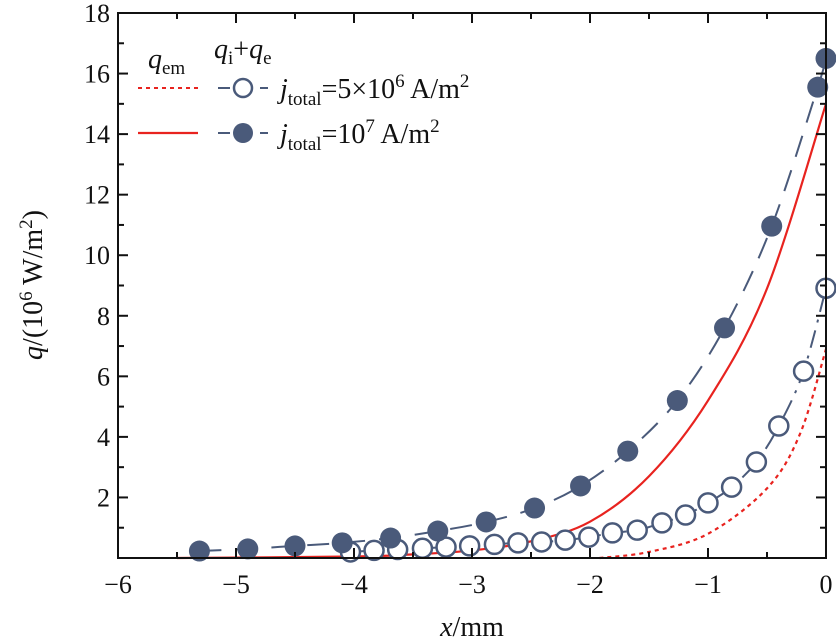 The width and height of the screenshot is (836, 641). What do you see at coordinates (471, 626) in the screenshot?
I see `x-axis-label: x/mm` at bounding box center [471, 626].